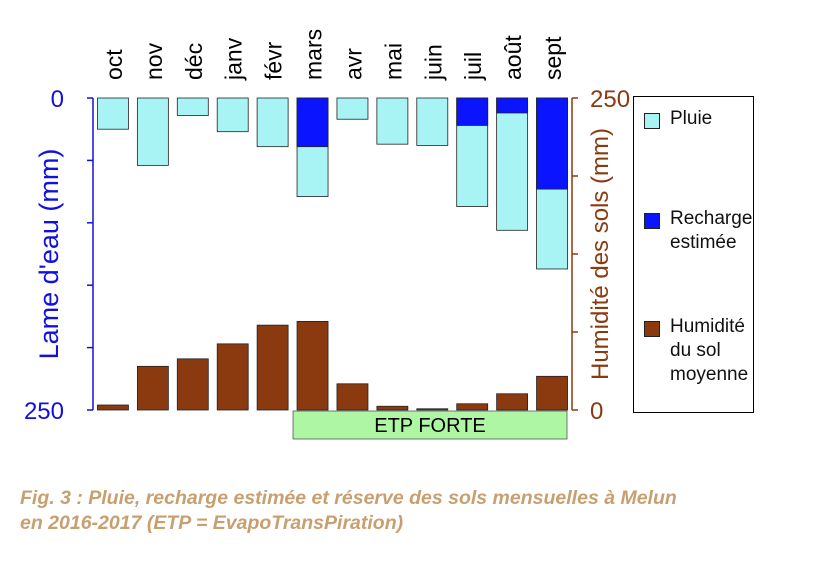  I want to click on left-axis-tick-label-bottom: 250, so click(44, 411).